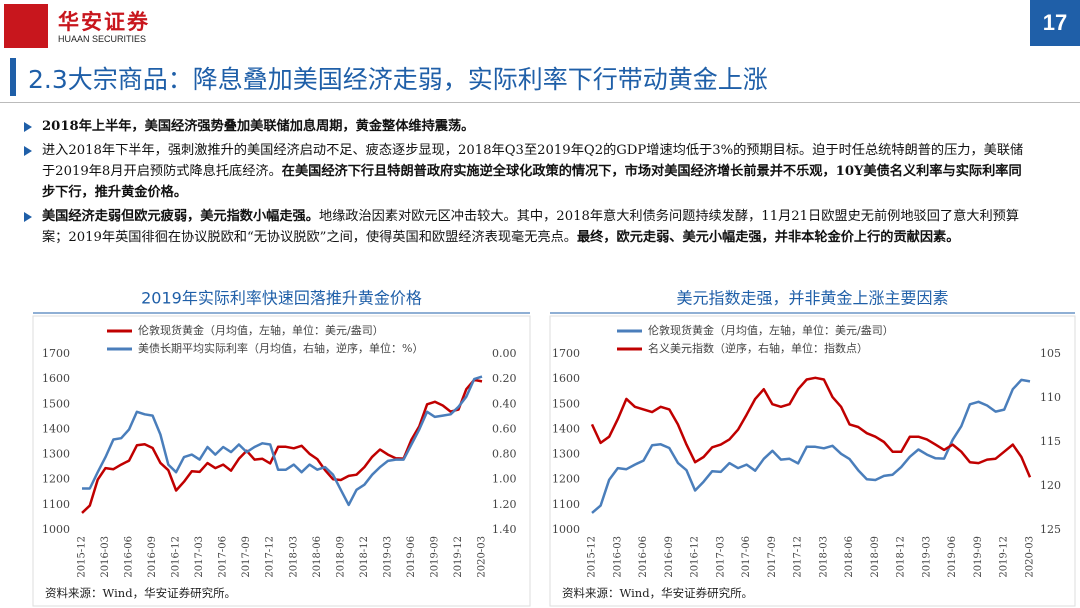  Describe the element at coordinates (504, 378) in the screenshot. I see `y2-tick-label: 0.20` at that location.